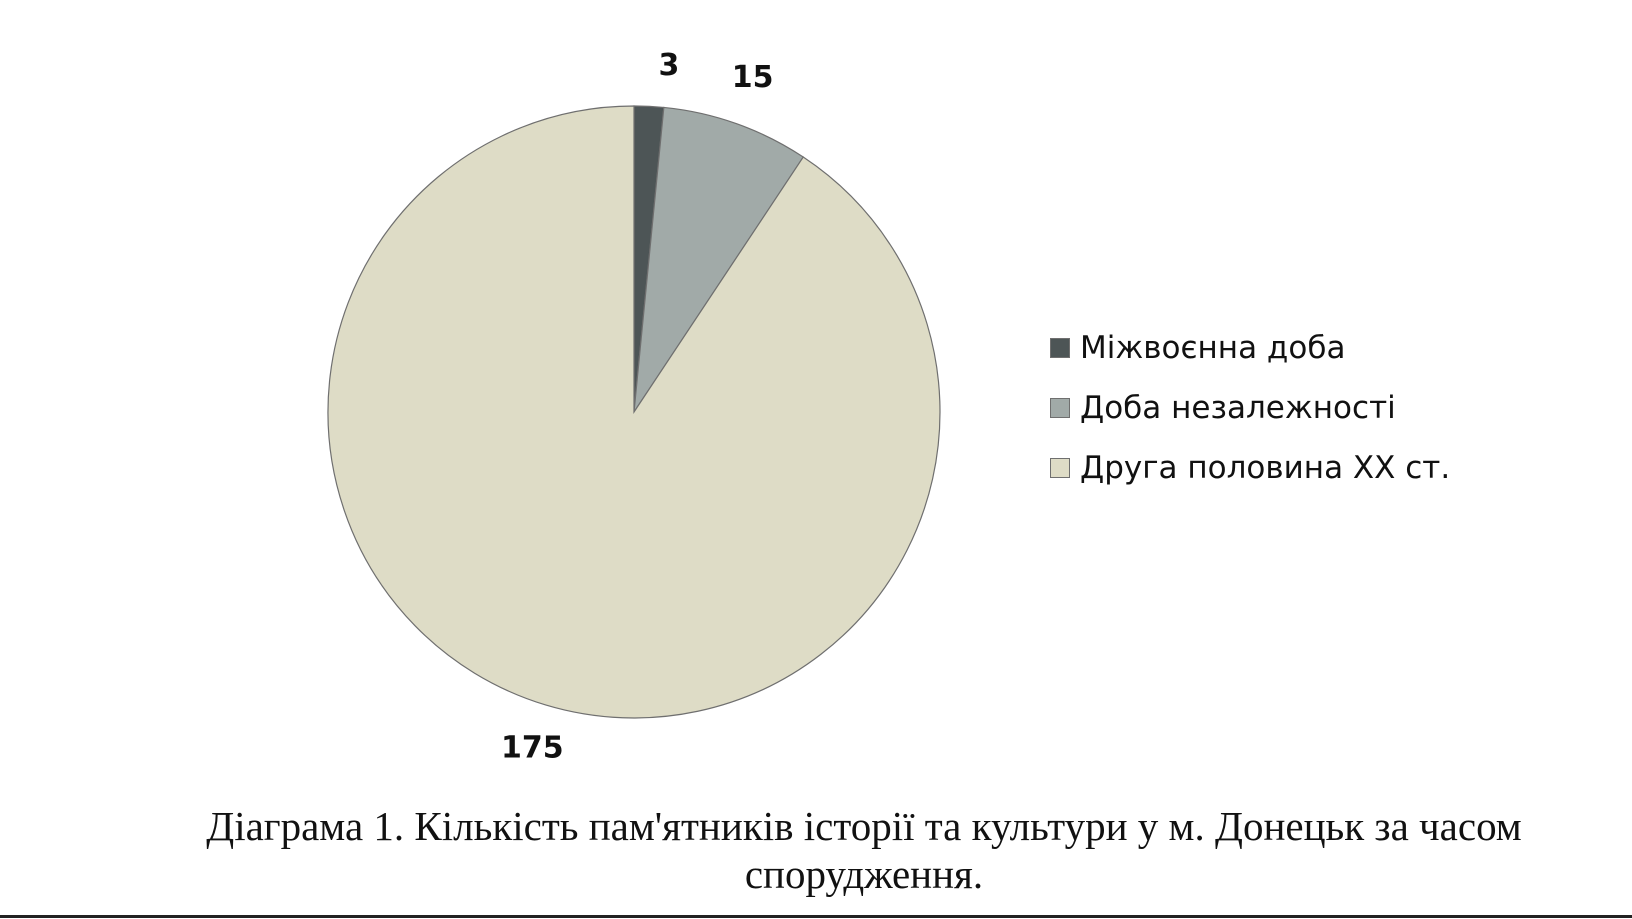  What do you see at coordinates (668, 65) in the screenshot?
I see `data-label-mizhvoienna: 3` at bounding box center [668, 65].